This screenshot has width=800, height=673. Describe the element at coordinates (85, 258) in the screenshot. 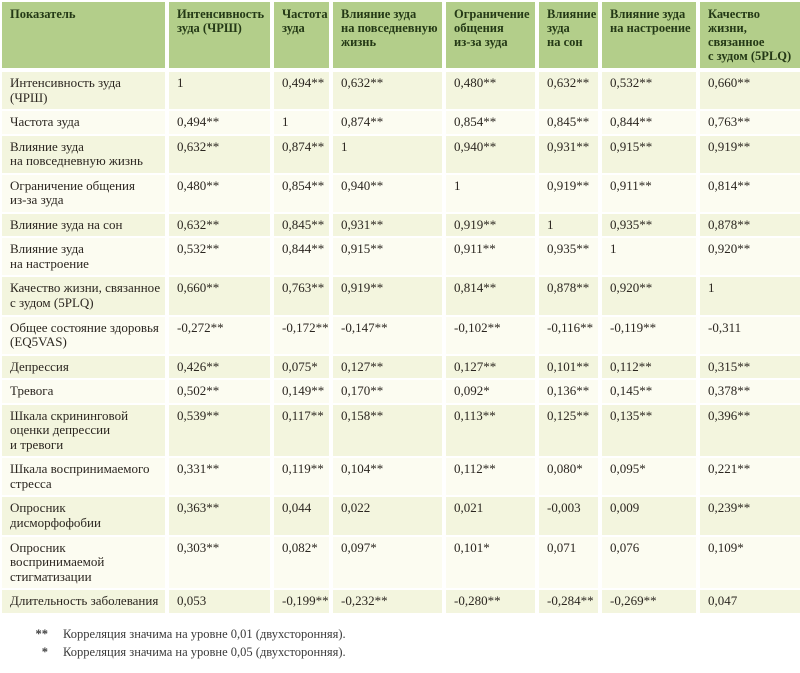

I see `row-label: Влияние зуда на настроение` at that location.